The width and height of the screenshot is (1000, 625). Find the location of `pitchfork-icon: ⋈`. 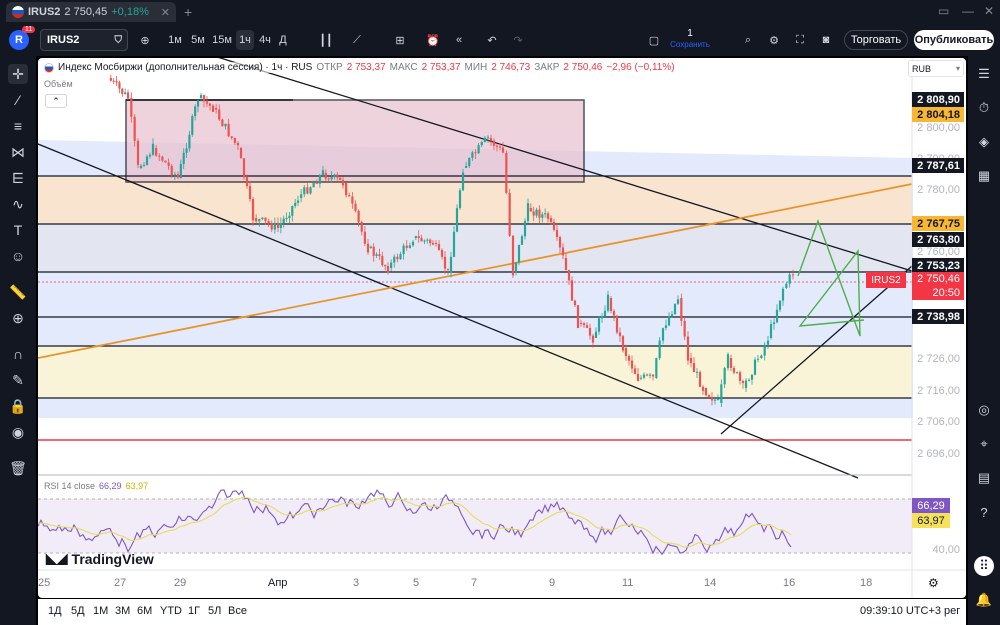

pitchfork-icon: ⋈ is located at coordinates (18, 151).